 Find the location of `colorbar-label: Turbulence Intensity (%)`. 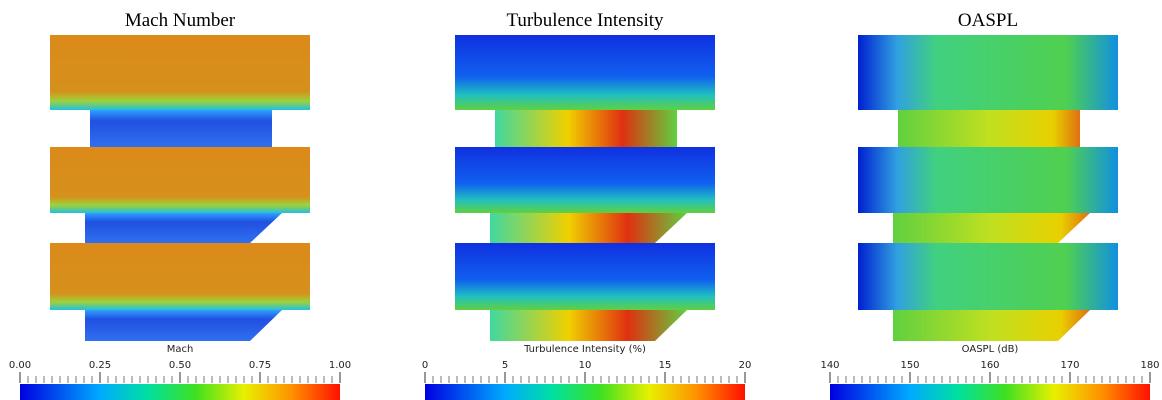

colorbar-label: Turbulence Intensity (%) is located at coordinates (584, 349).